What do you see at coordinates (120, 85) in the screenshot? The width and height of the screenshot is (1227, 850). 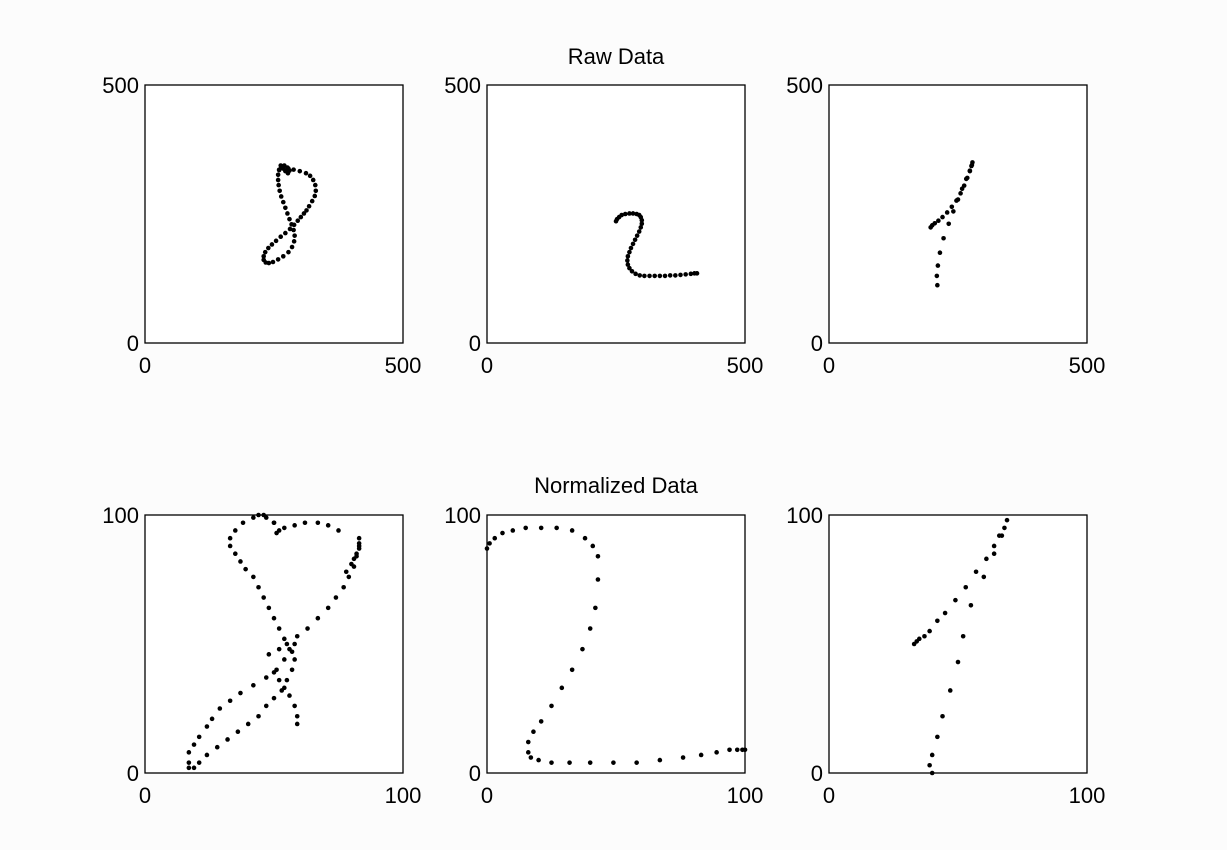 I see `y-tick-label-max: 500` at bounding box center [120, 85].